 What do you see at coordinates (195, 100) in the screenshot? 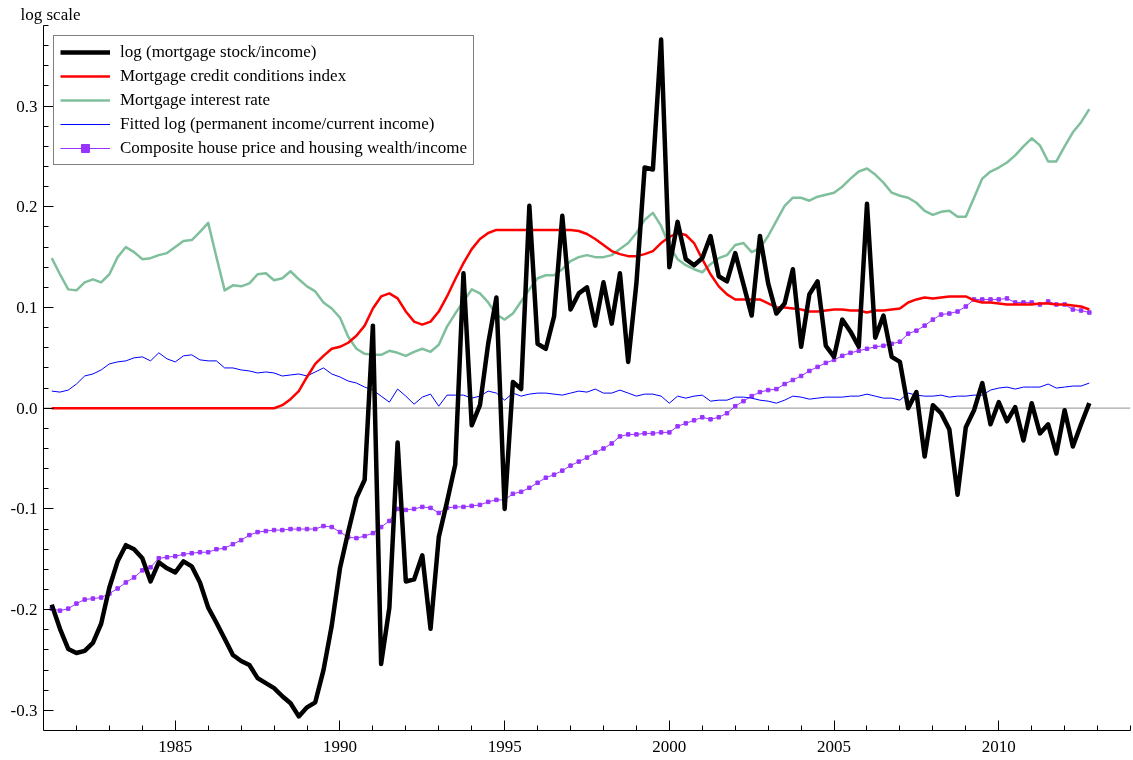
I see `legend-label: Mortgage interest rate` at bounding box center [195, 100].